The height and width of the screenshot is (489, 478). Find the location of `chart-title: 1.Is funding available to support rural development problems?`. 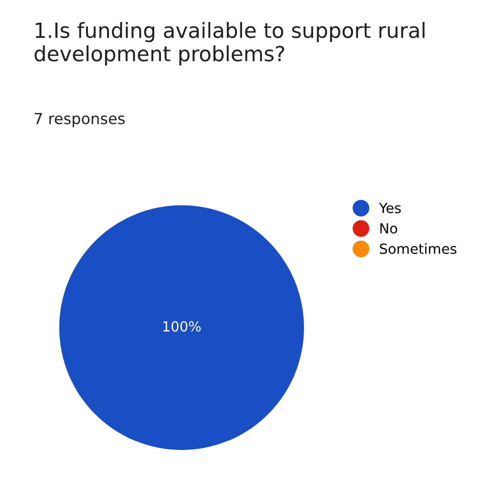

chart-title: 1.Is funding available to support rural development problems? is located at coordinates (229, 44).